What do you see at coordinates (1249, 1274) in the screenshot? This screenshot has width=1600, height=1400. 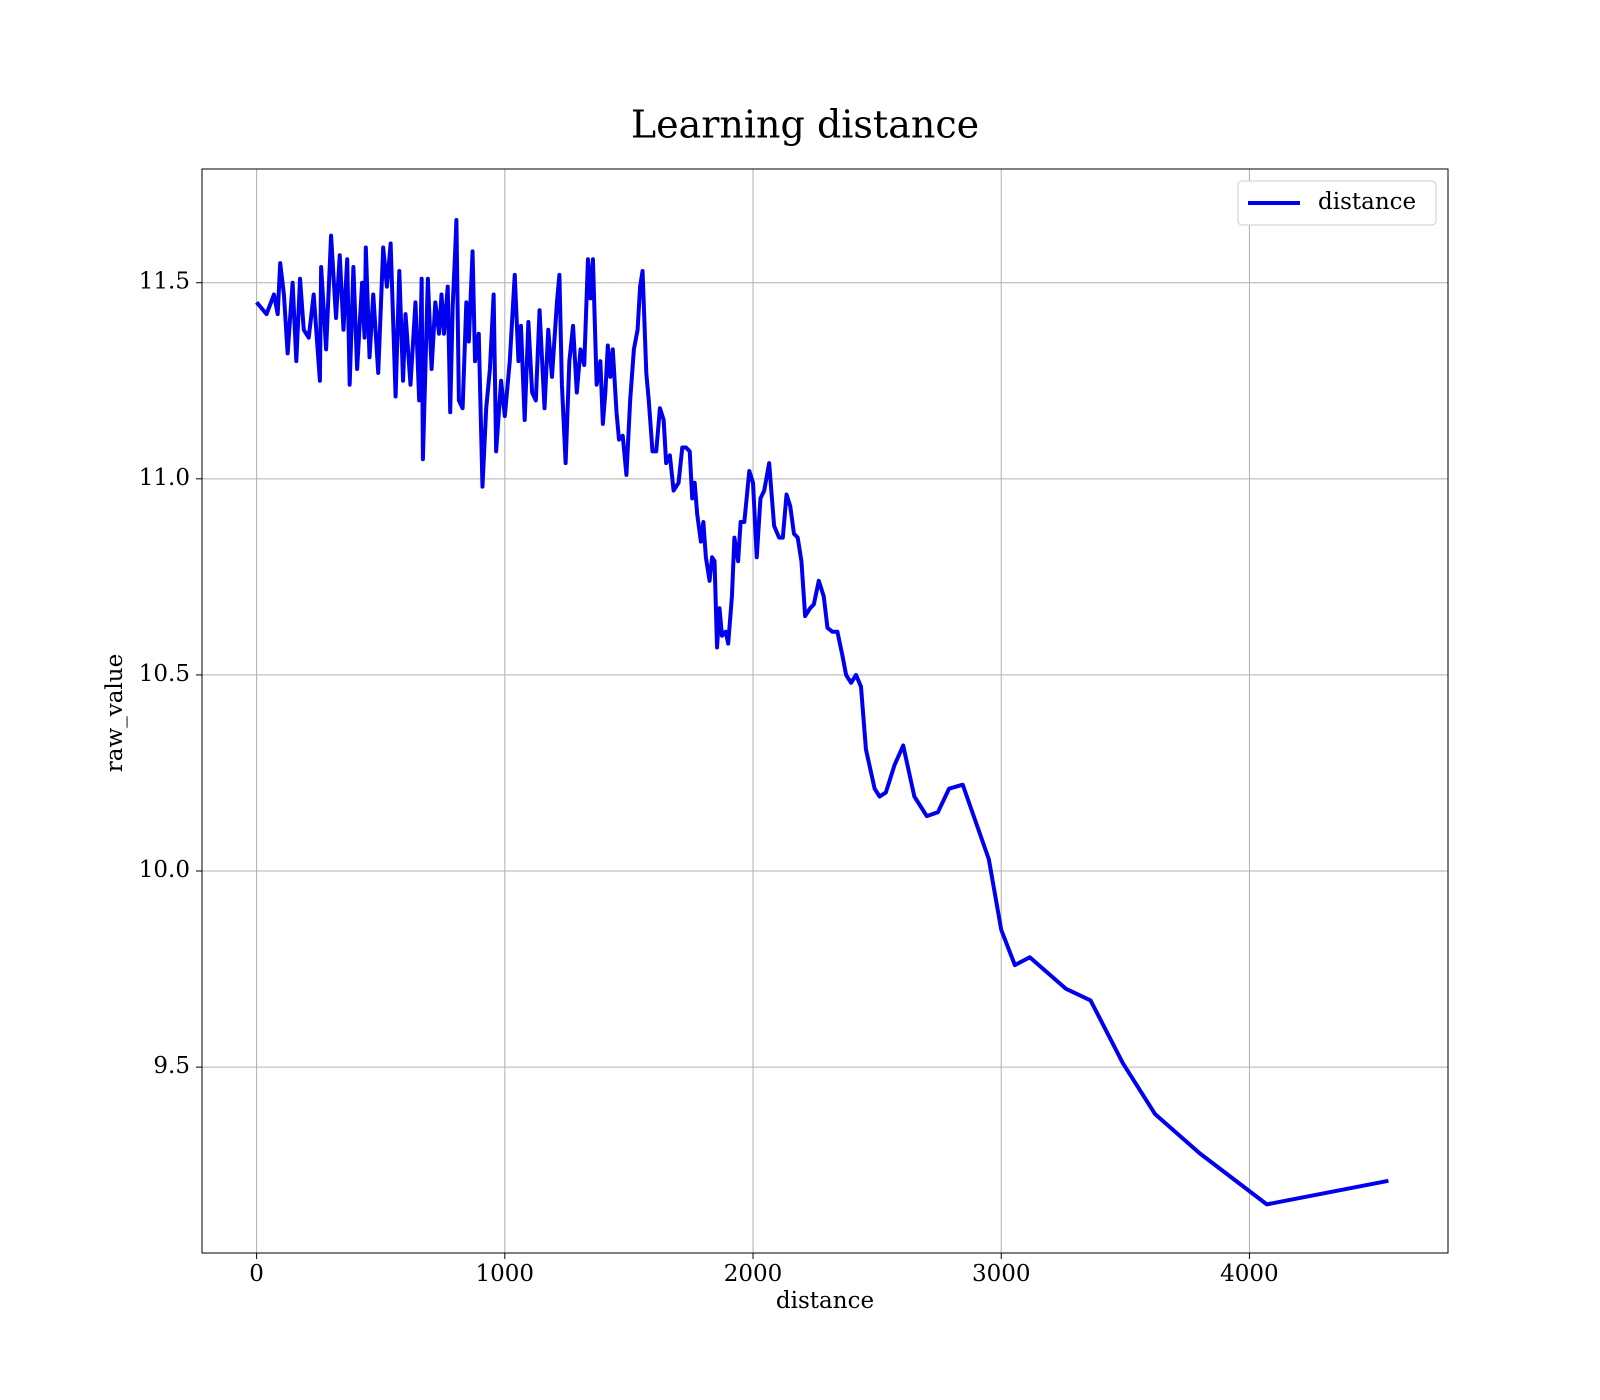 I see `x-tick-label: 4000` at bounding box center [1249, 1274].